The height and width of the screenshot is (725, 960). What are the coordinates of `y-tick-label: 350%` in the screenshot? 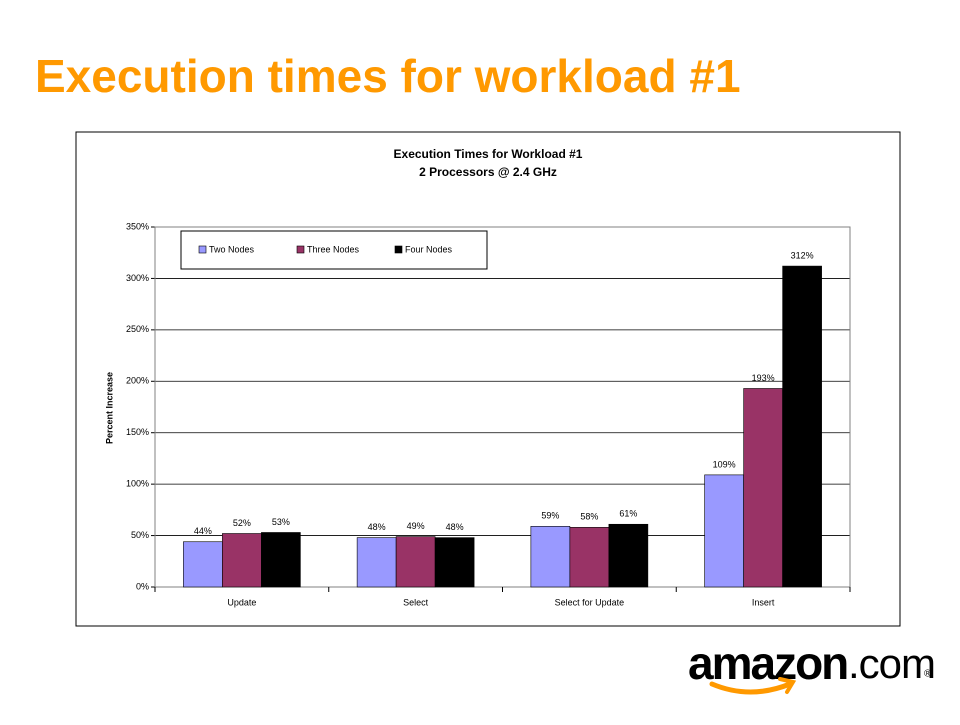 It's located at (137, 226).